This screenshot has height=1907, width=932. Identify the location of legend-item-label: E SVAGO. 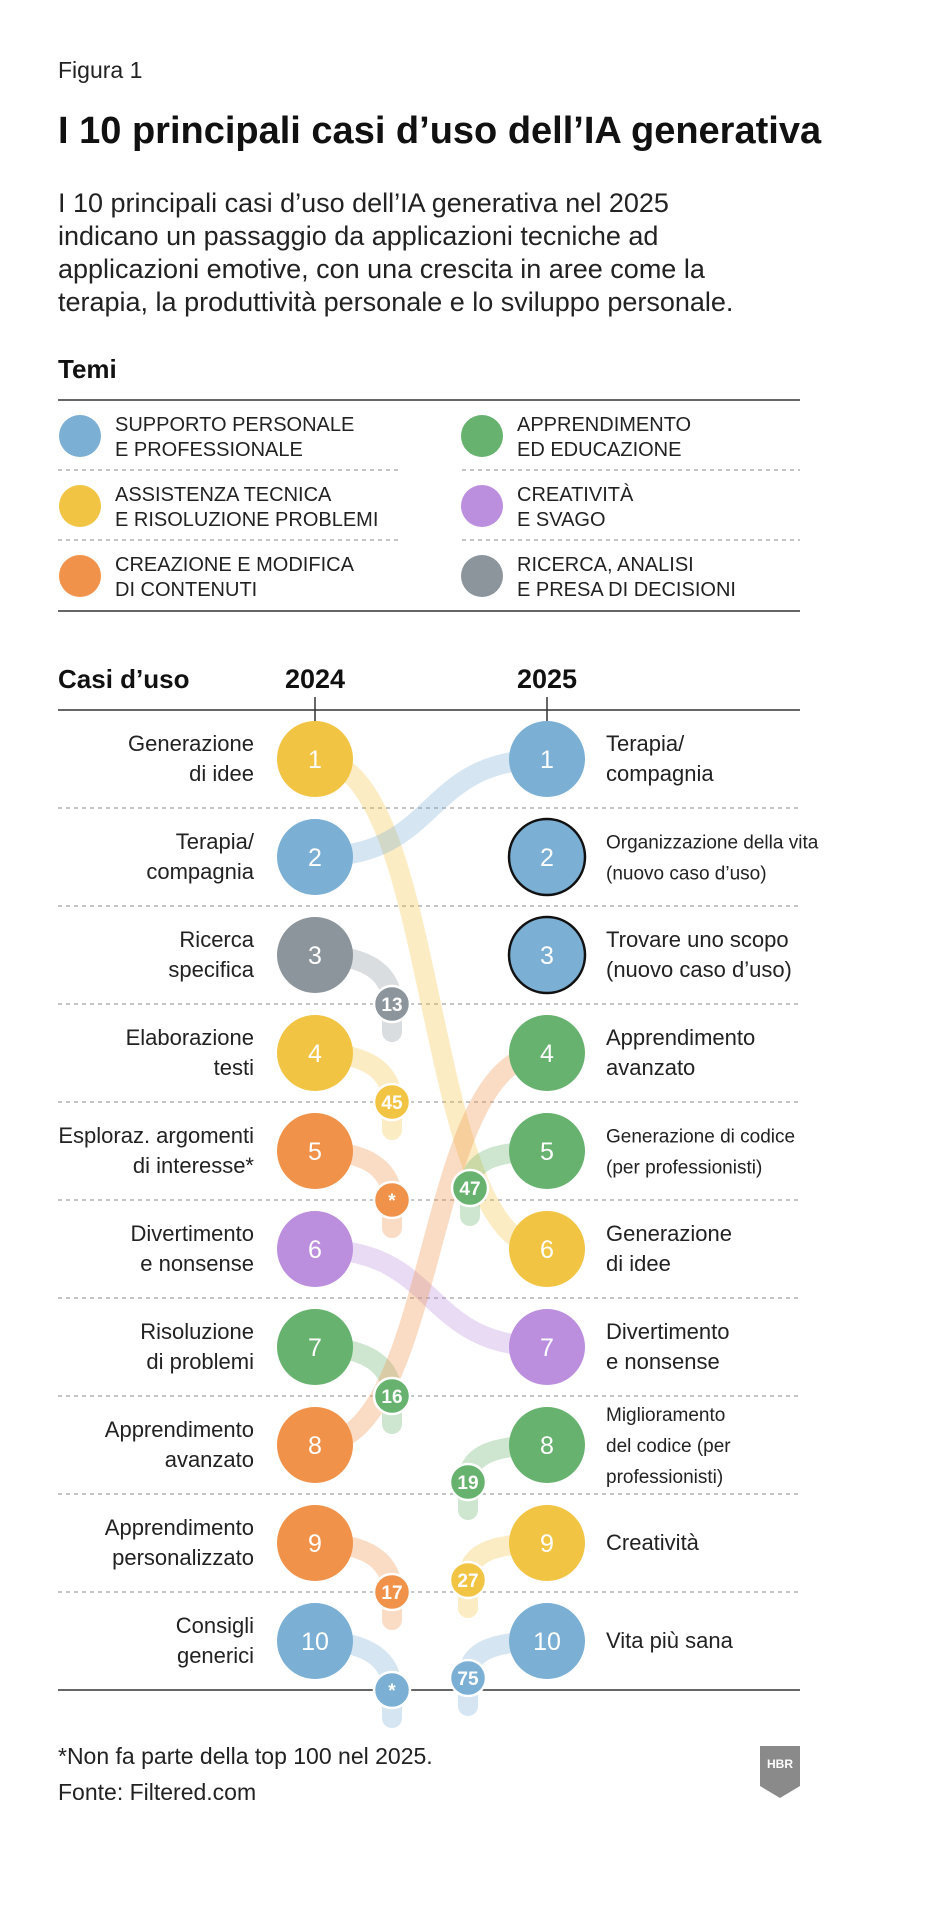
(561, 520).